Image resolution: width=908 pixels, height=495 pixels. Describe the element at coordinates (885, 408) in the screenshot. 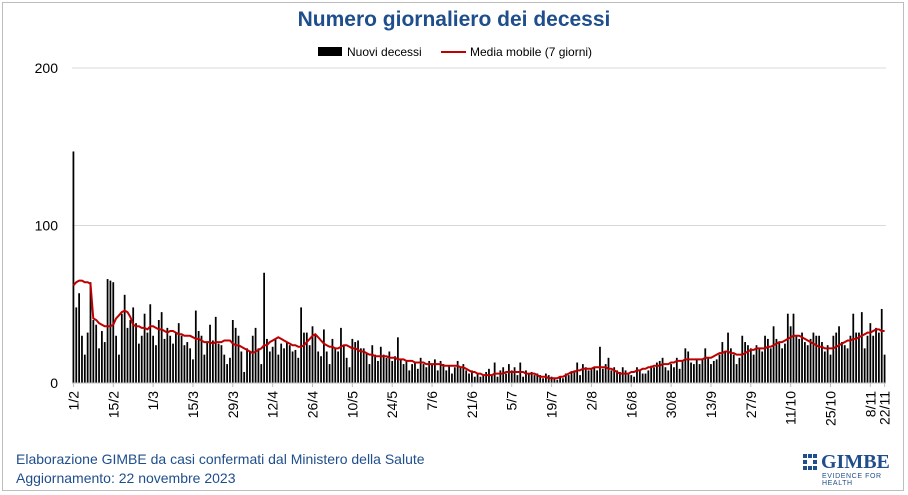

I see `x-tick-label: 22/11` at that location.